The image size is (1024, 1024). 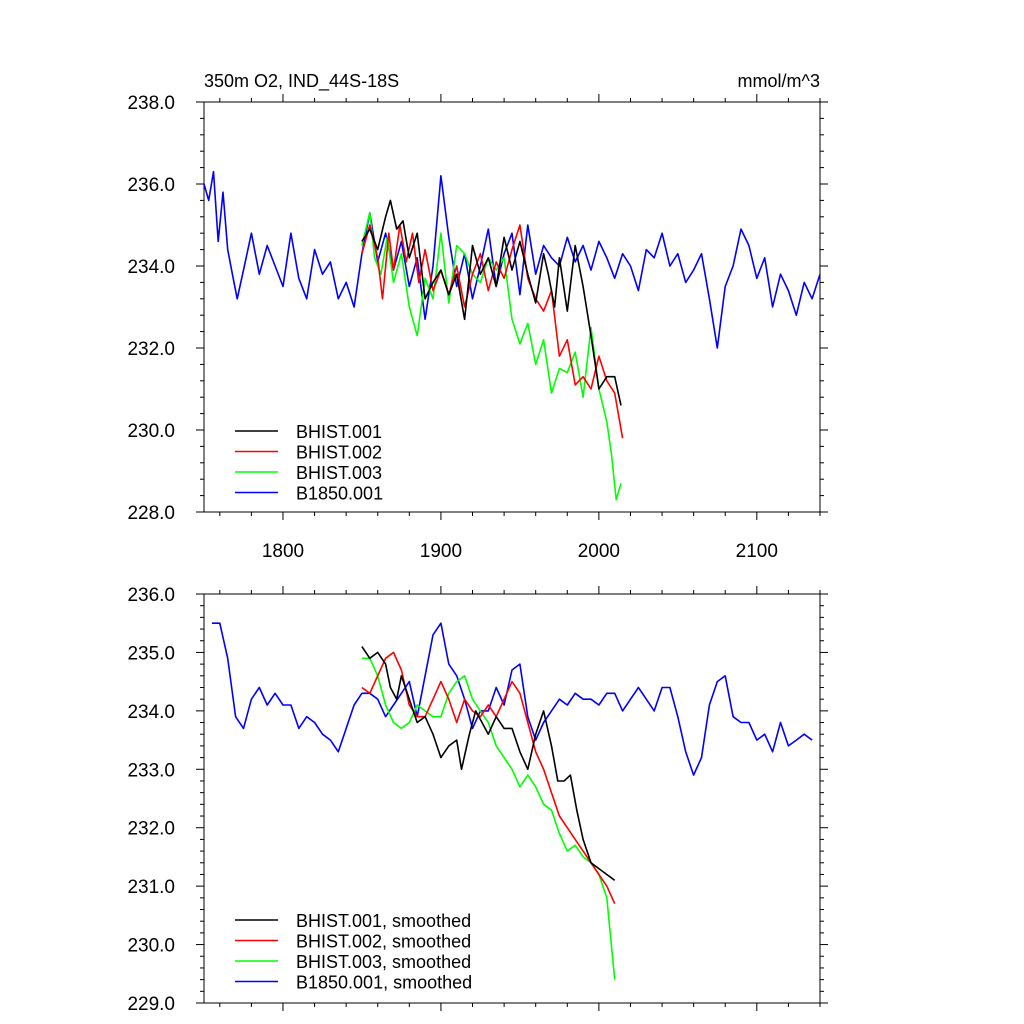 I want to click on legend-label: B1850.001, so click(x=339, y=494).